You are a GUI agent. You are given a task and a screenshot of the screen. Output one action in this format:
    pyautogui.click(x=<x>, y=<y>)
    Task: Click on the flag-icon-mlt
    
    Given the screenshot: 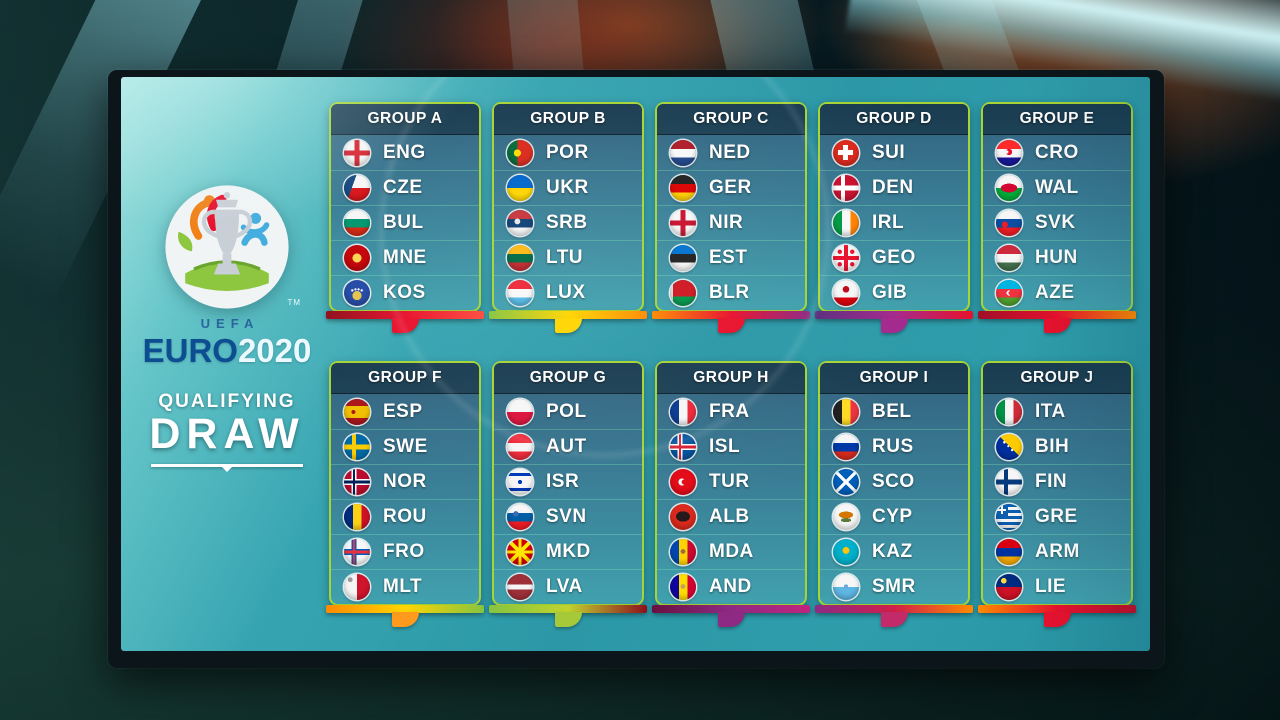 What is the action you would take?
    pyautogui.click(x=357, y=587)
    